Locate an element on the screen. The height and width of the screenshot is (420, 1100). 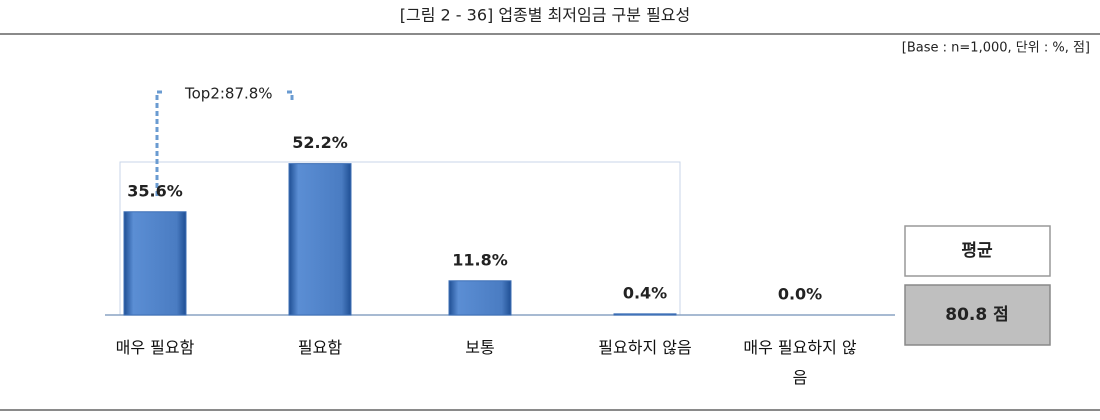
x-tick-label: 보통 is located at coordinates (480, 347).